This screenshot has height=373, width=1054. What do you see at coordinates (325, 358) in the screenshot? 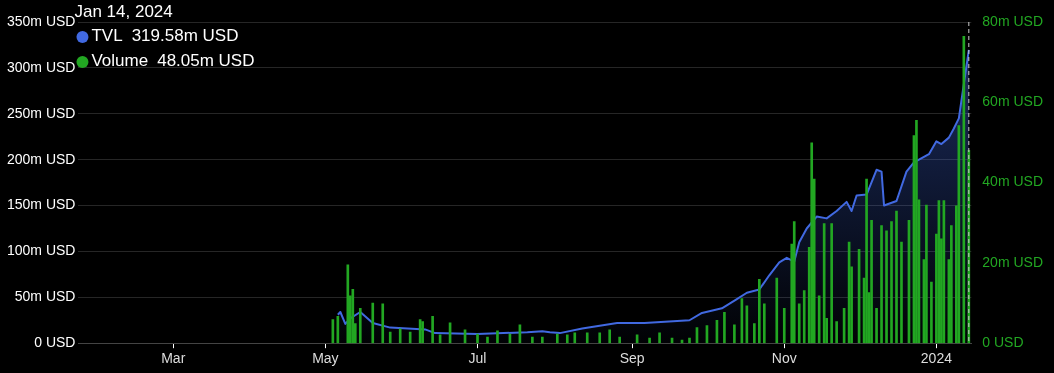
I see `x-tick-label: May` at bounding box center [325, 358].